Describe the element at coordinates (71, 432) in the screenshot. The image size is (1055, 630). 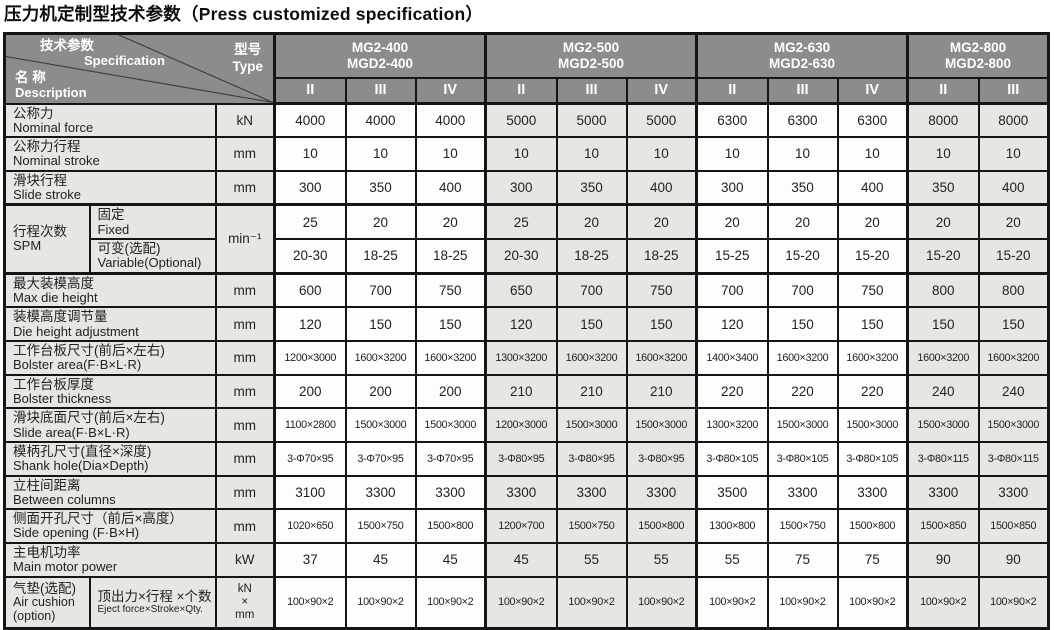
I see `spec-label-en: Slide area(F·B×L·R)` at that location.